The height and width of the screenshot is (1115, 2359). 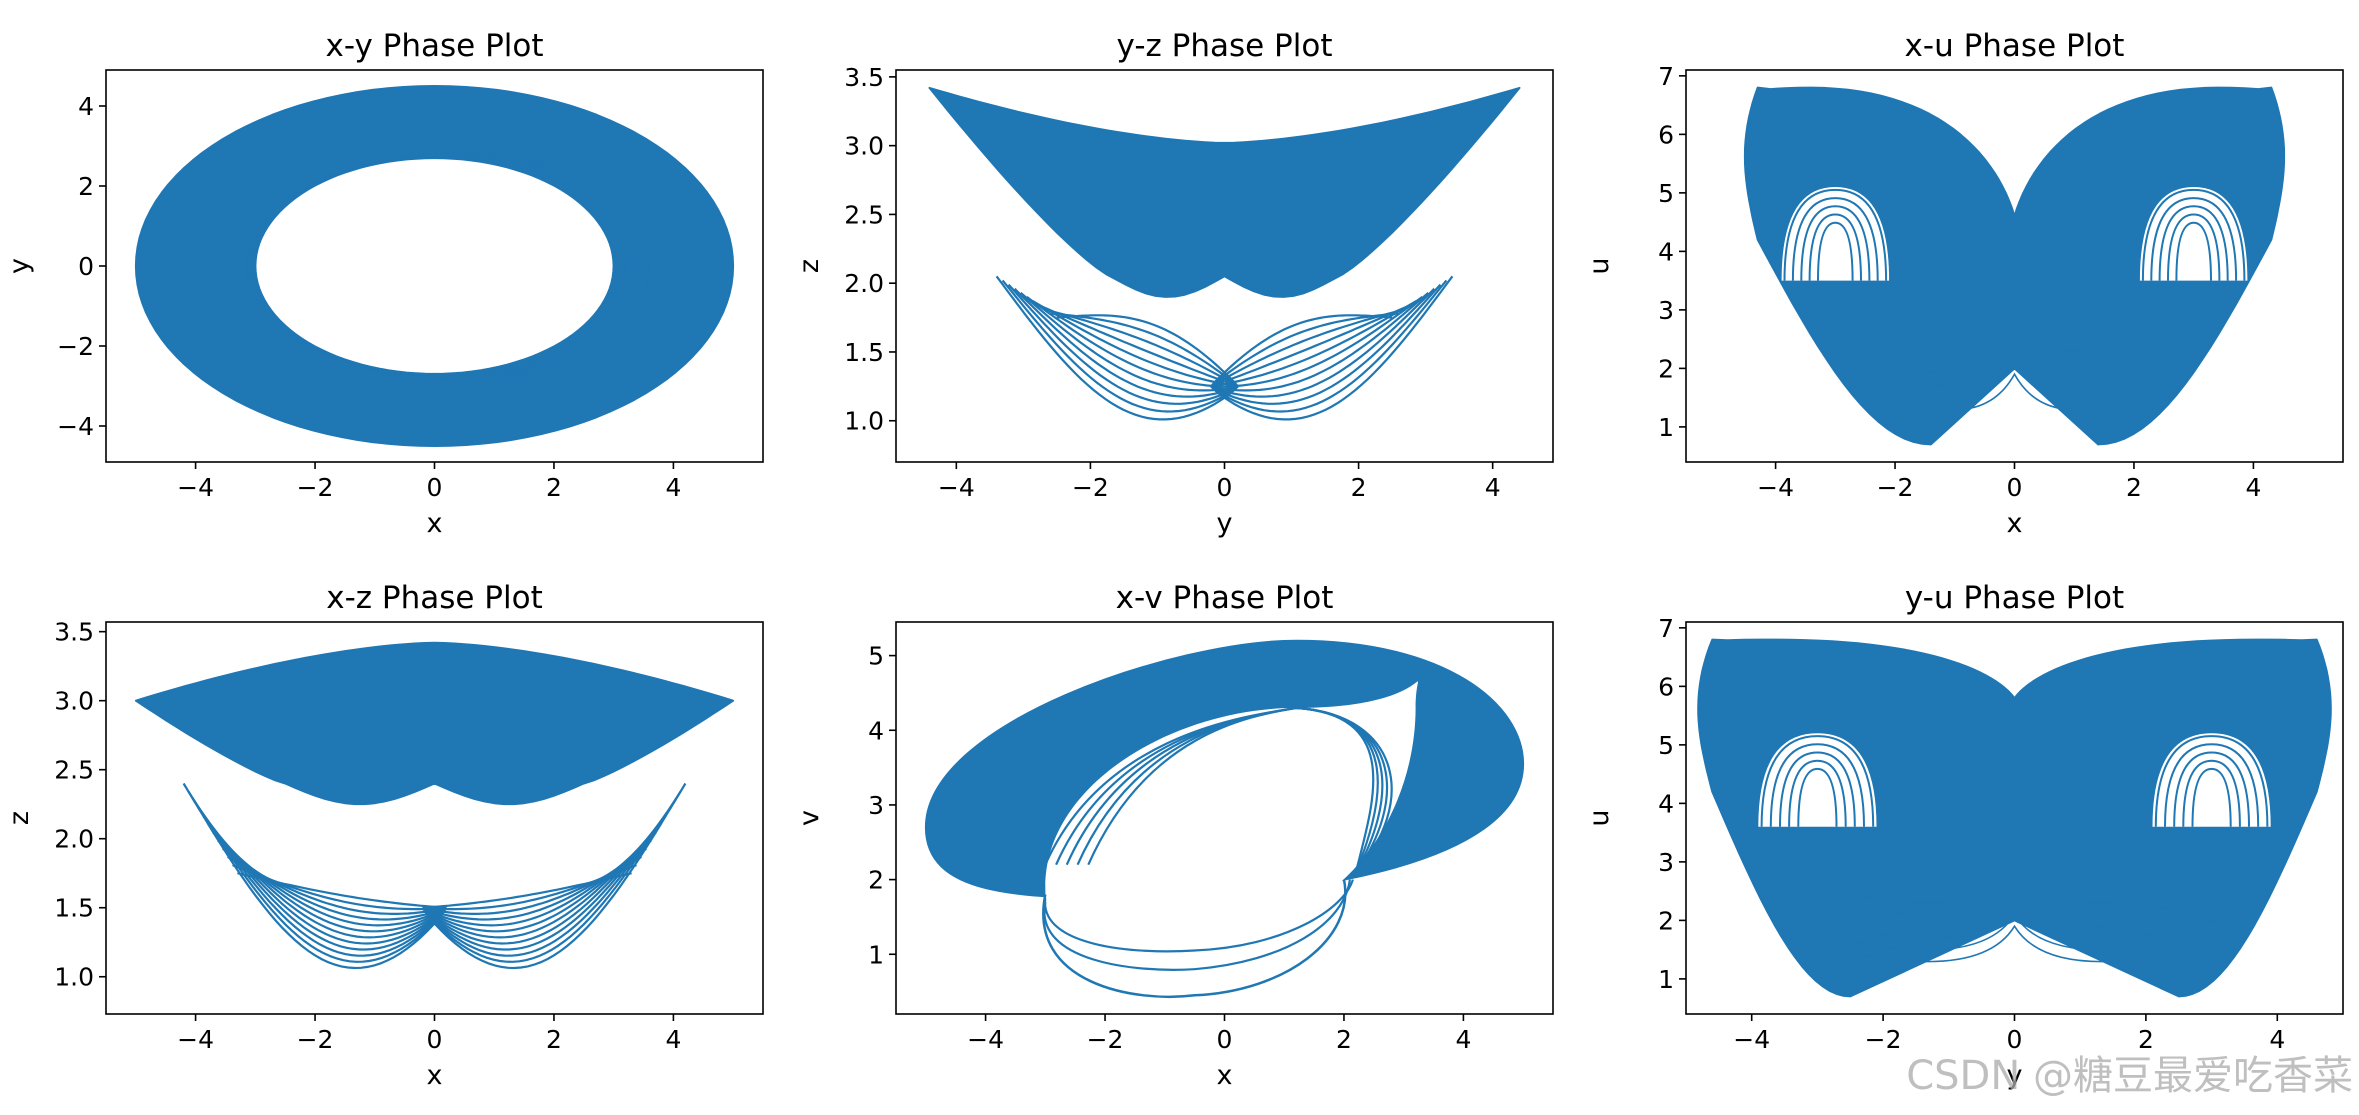 I want to click on subplot-title: y-z Phase Plot, so click(x=1225, y=46).